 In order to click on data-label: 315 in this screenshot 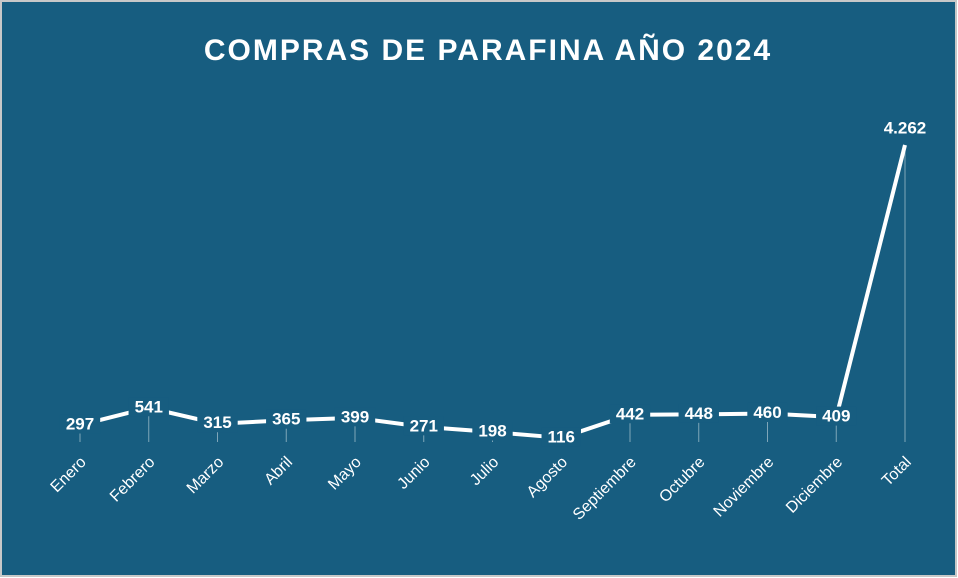, I will do `click(217, 422)`.